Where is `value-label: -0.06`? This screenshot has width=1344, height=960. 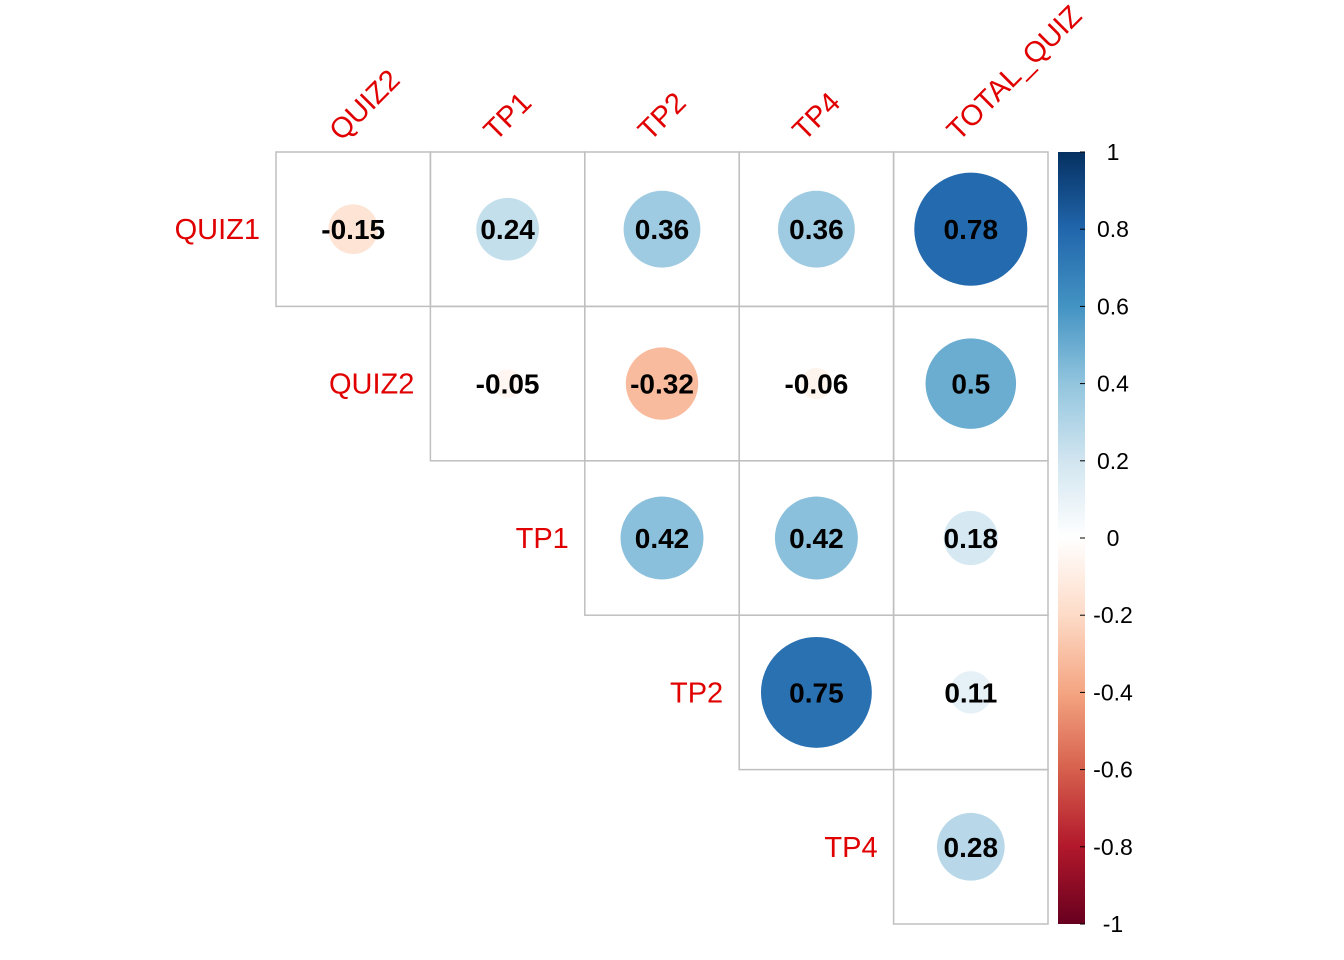
value-label: -0.06 is located at coordinates (816, 384).